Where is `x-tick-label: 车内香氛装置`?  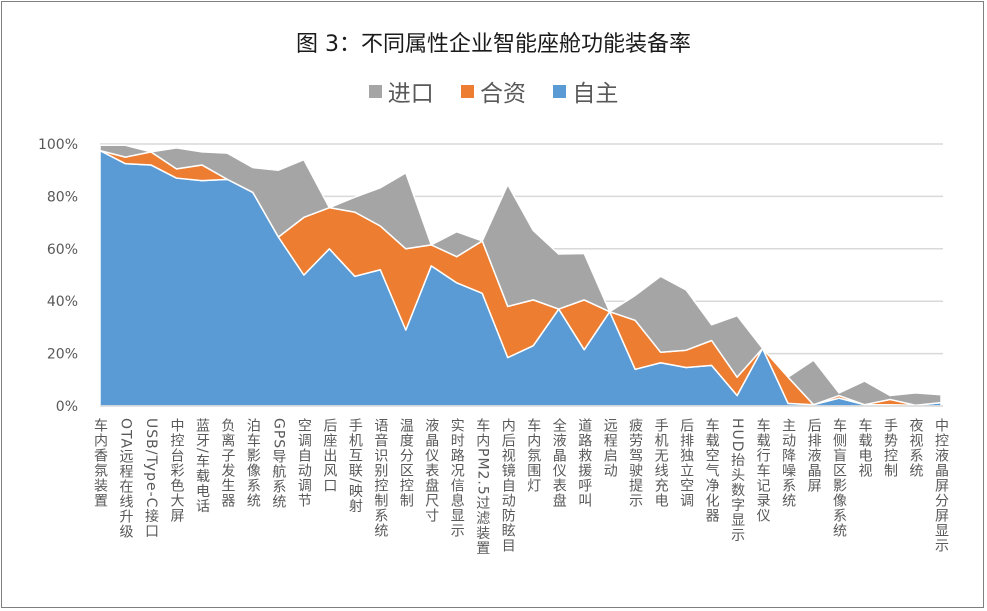
x-tick-label: 车内香氛装置 is located at coordinates (100, 463).